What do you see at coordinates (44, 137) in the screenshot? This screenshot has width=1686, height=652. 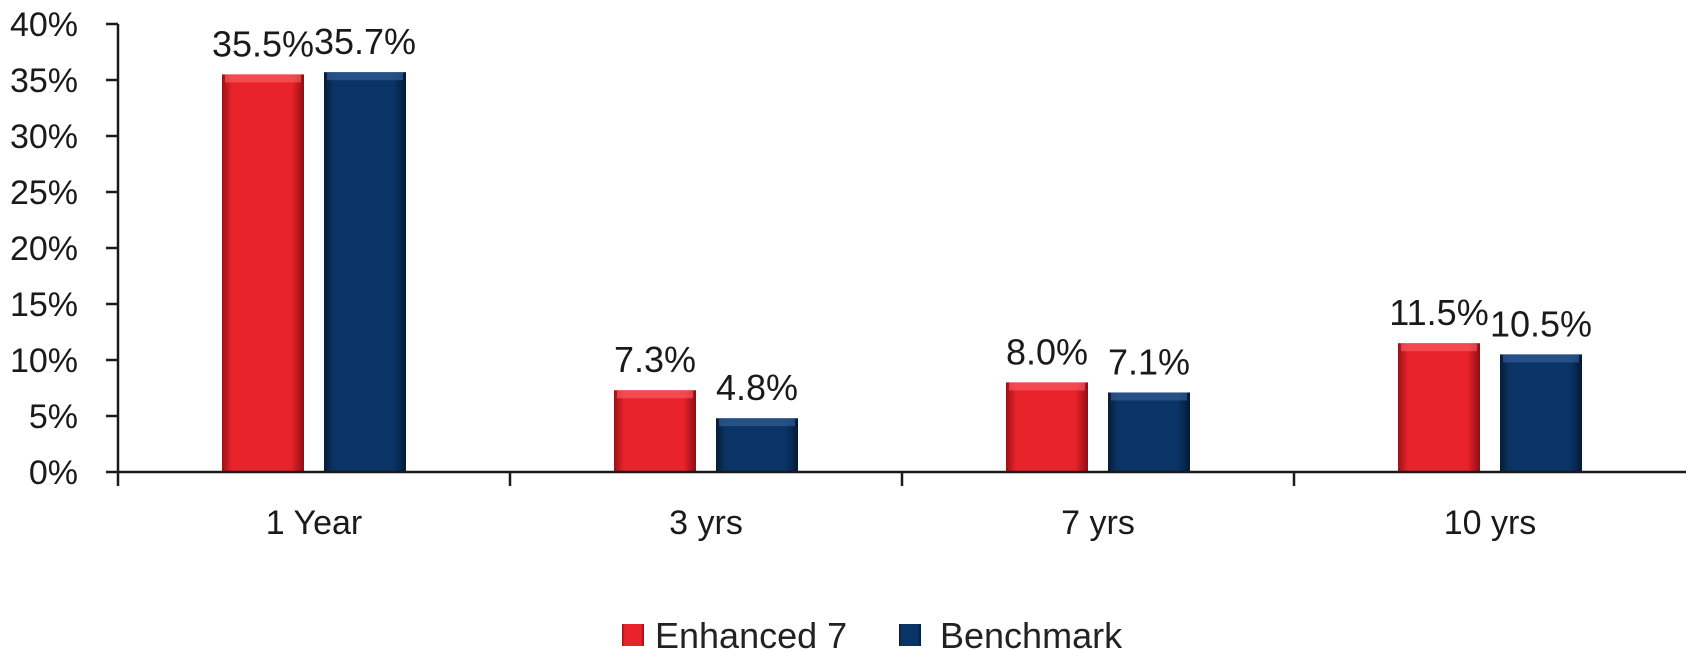 I see `y-tick-label: 30%` at bounding box center [44, 137].